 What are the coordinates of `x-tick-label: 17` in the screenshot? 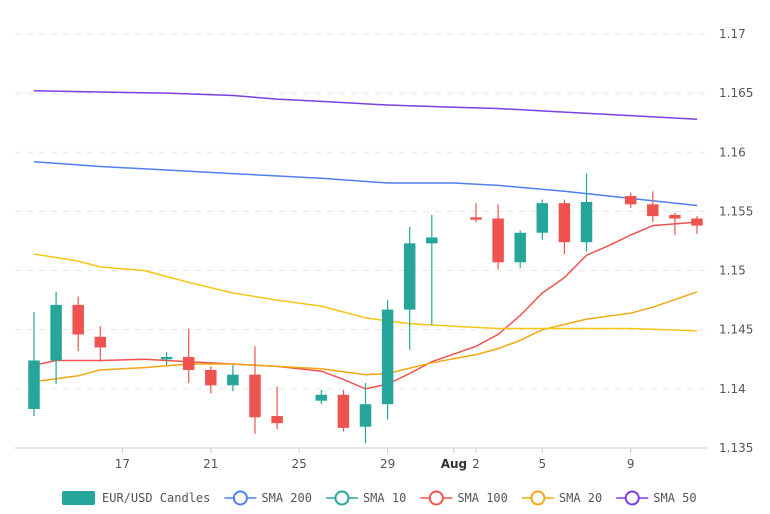 It's located at (122, 464).